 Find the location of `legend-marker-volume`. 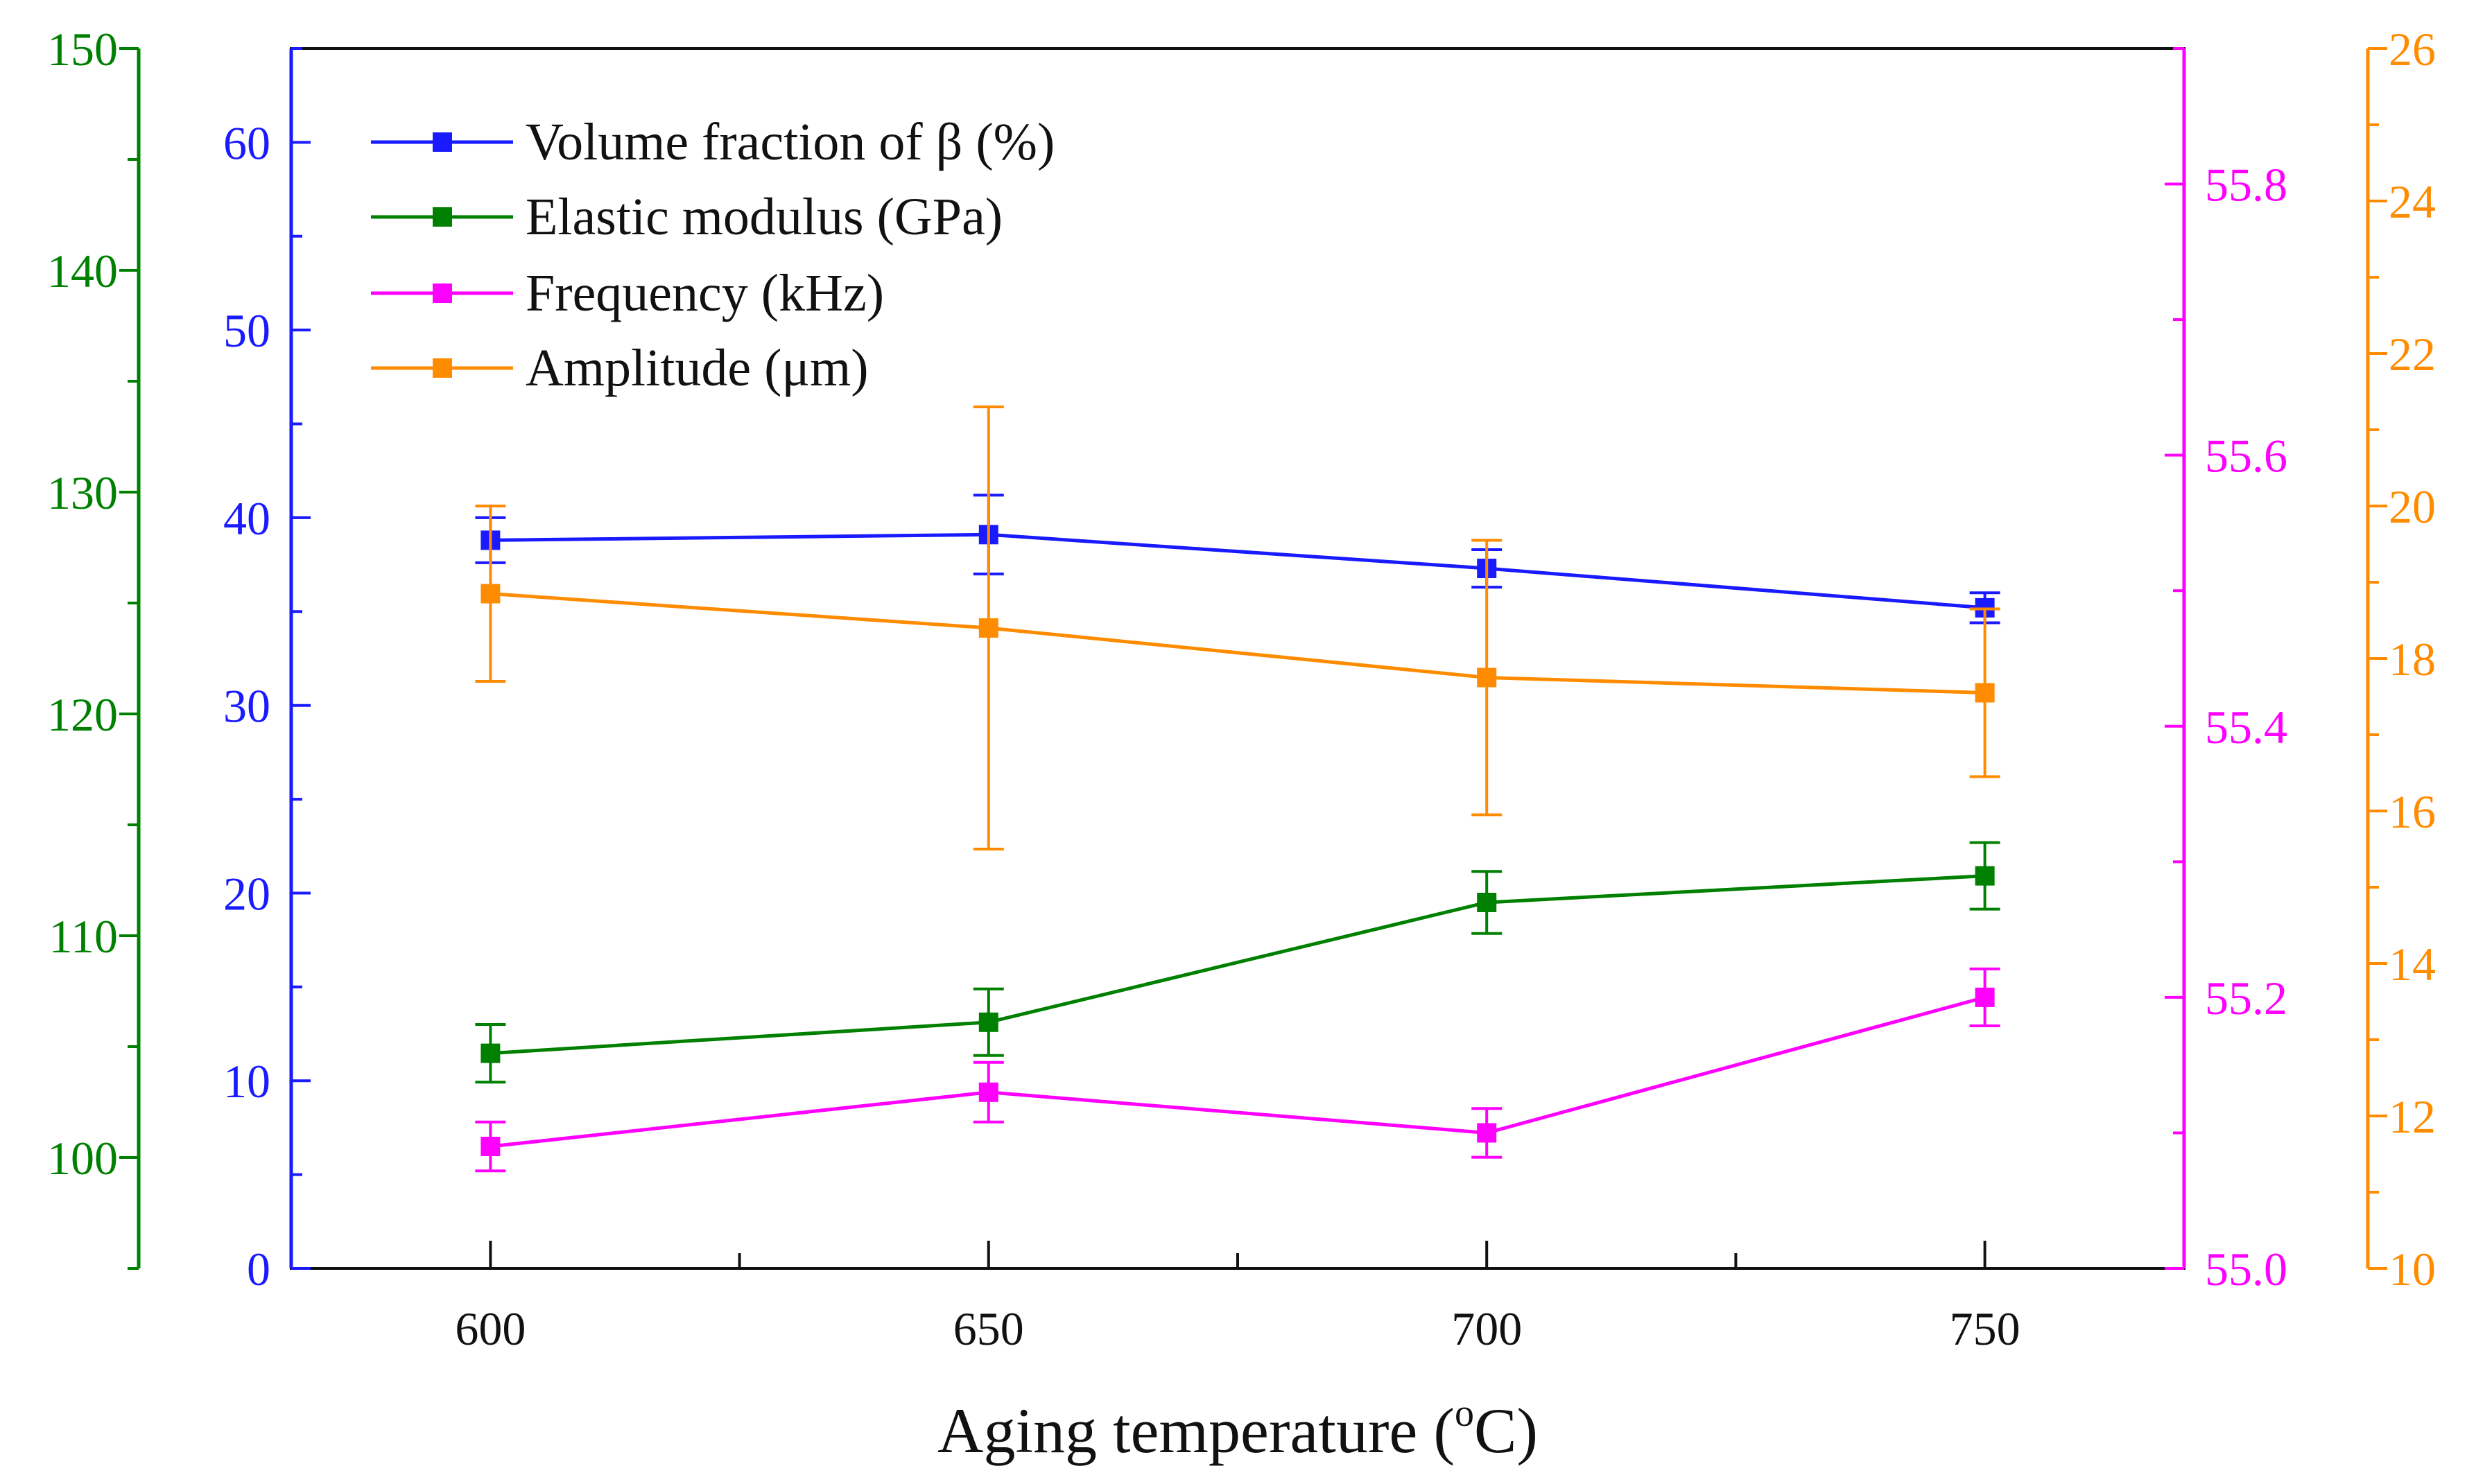

legend-marker-volume is located at coordinates (442, 142).